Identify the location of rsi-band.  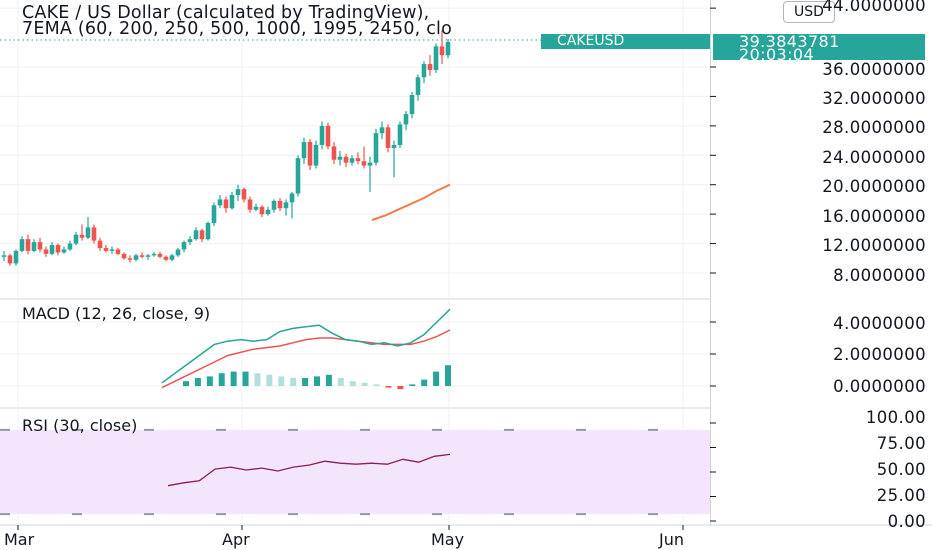
(355, 472).